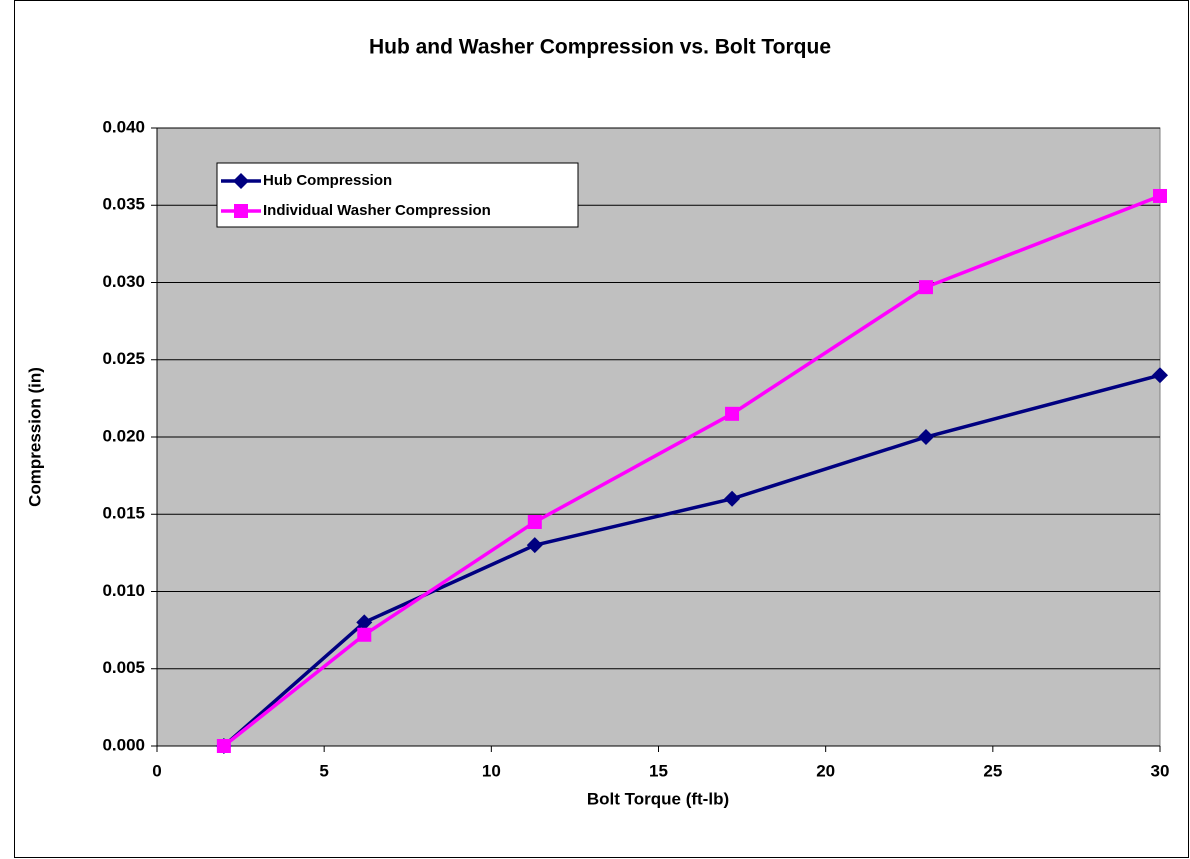 The image size is (1190, 859). What do you see at coordinates (123, 744) in the screenshot?
I see `y-tick-label: 0.000` at bounding box center [123, 744].